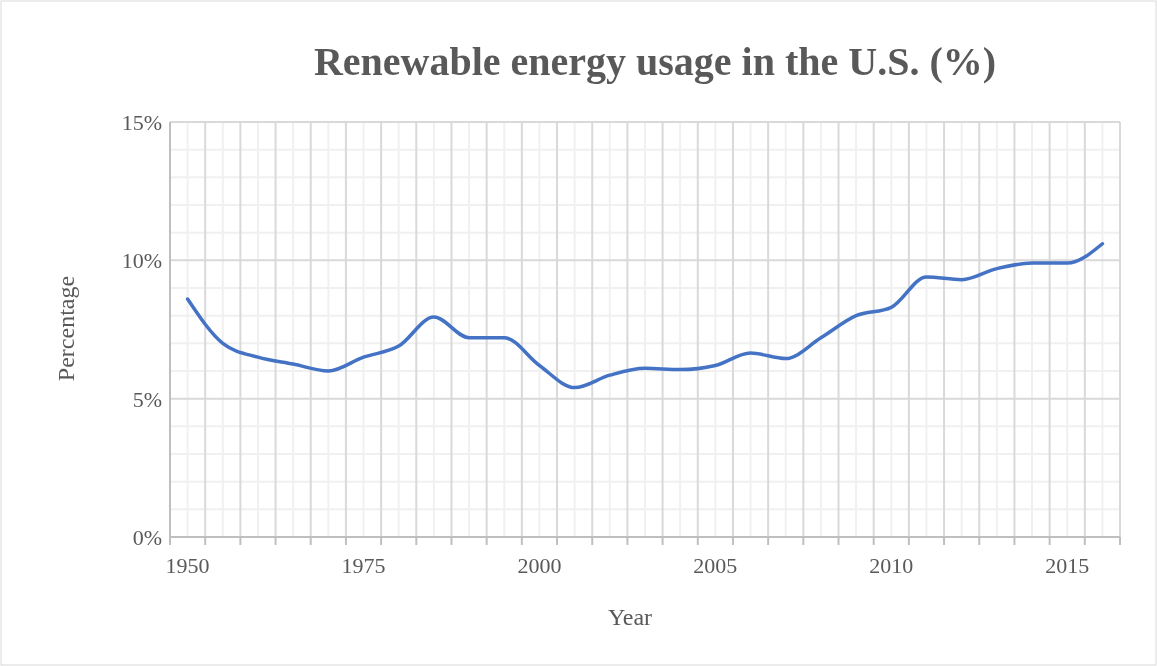 The image size is (1157, 666). I want to click on x-tick-label: 2000, so click(539, 565).